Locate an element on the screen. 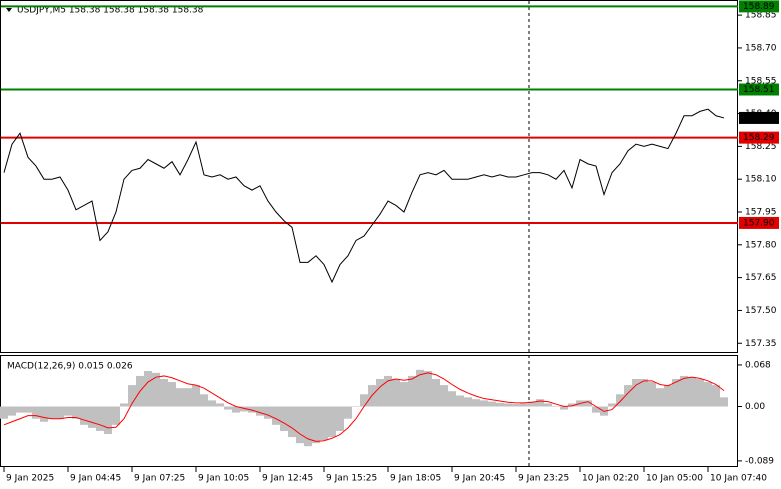 The image size is (781, 489). x-tick-label: 9 Jan 12:45 is located at coordinates (287, 479).